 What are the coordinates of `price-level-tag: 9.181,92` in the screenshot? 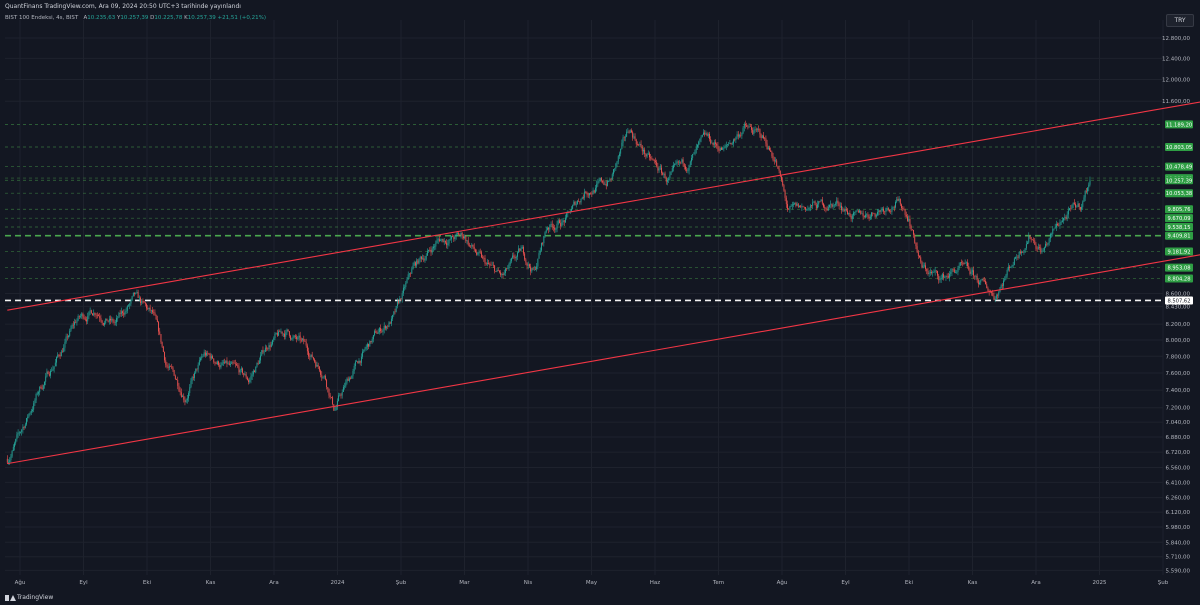 It's located at (1179, 251).